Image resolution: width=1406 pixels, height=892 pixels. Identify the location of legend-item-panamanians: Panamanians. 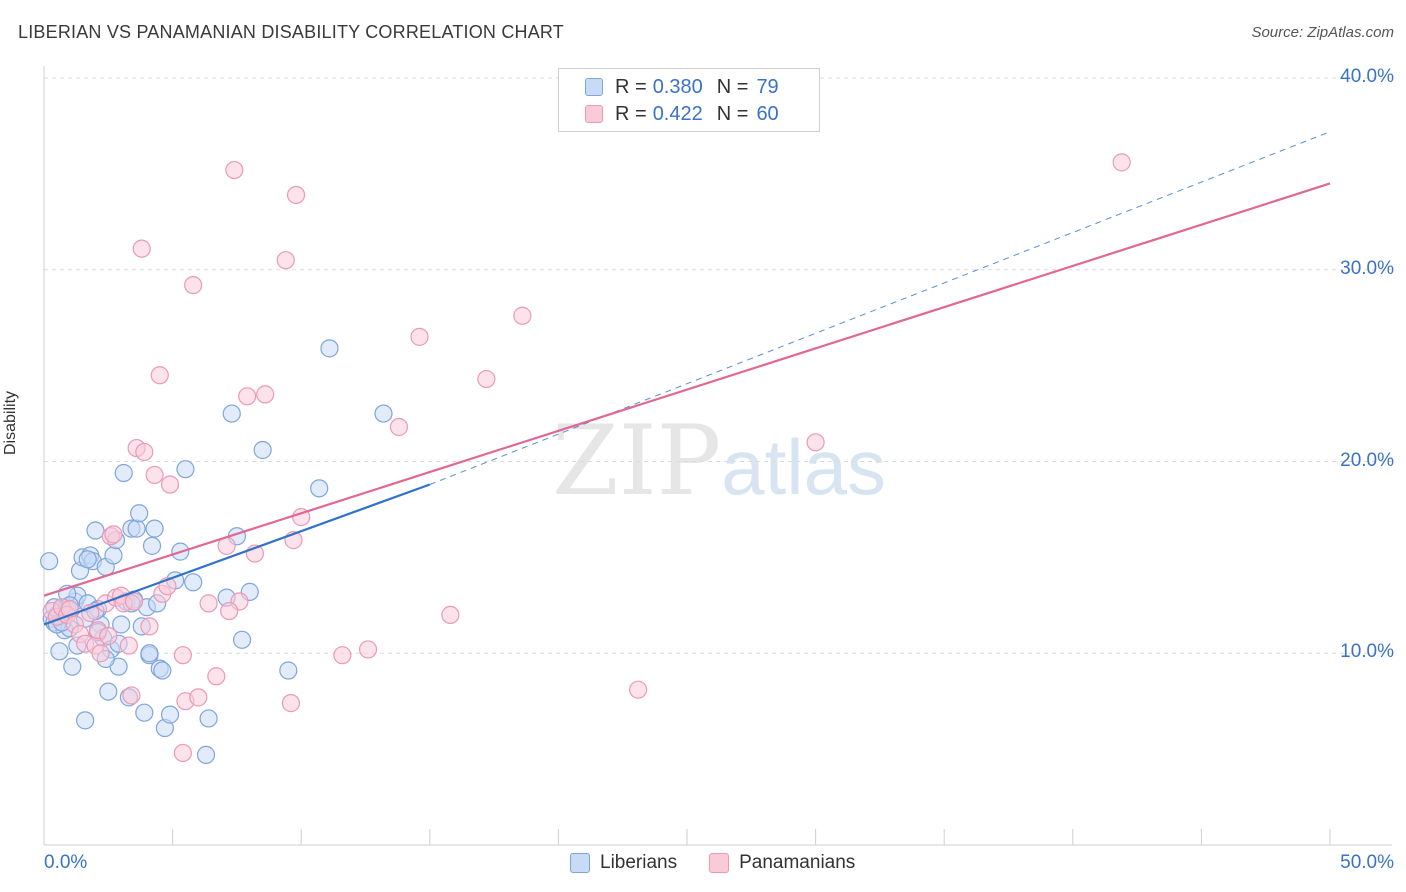
(782, 863).